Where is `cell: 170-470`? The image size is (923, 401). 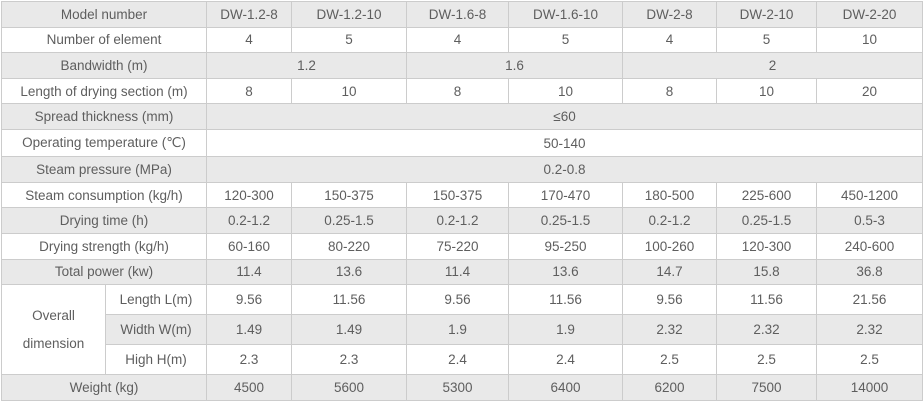 cell: 170-470 is located at coordinates (566, 195).